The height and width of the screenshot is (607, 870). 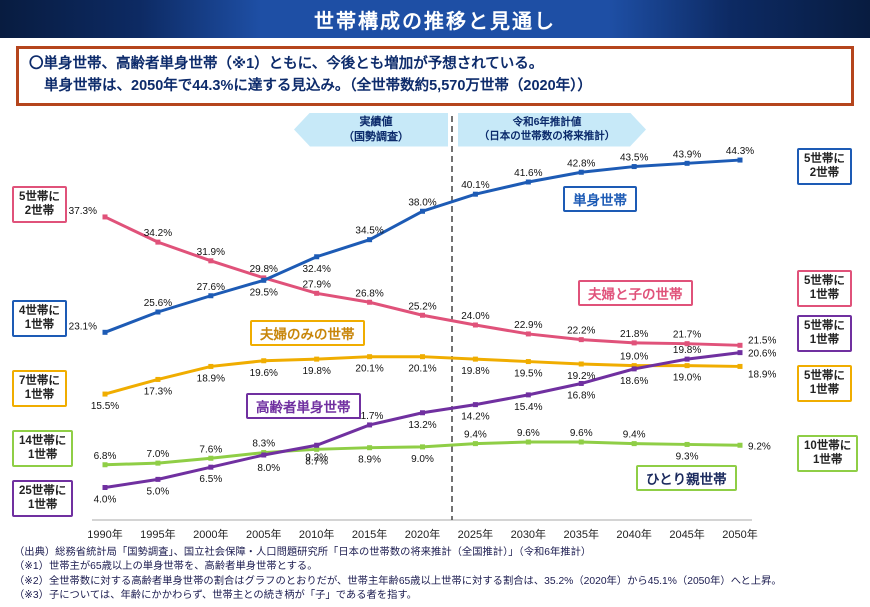 I want to click on x-tick: 2035年, so click(x=581, y=534).